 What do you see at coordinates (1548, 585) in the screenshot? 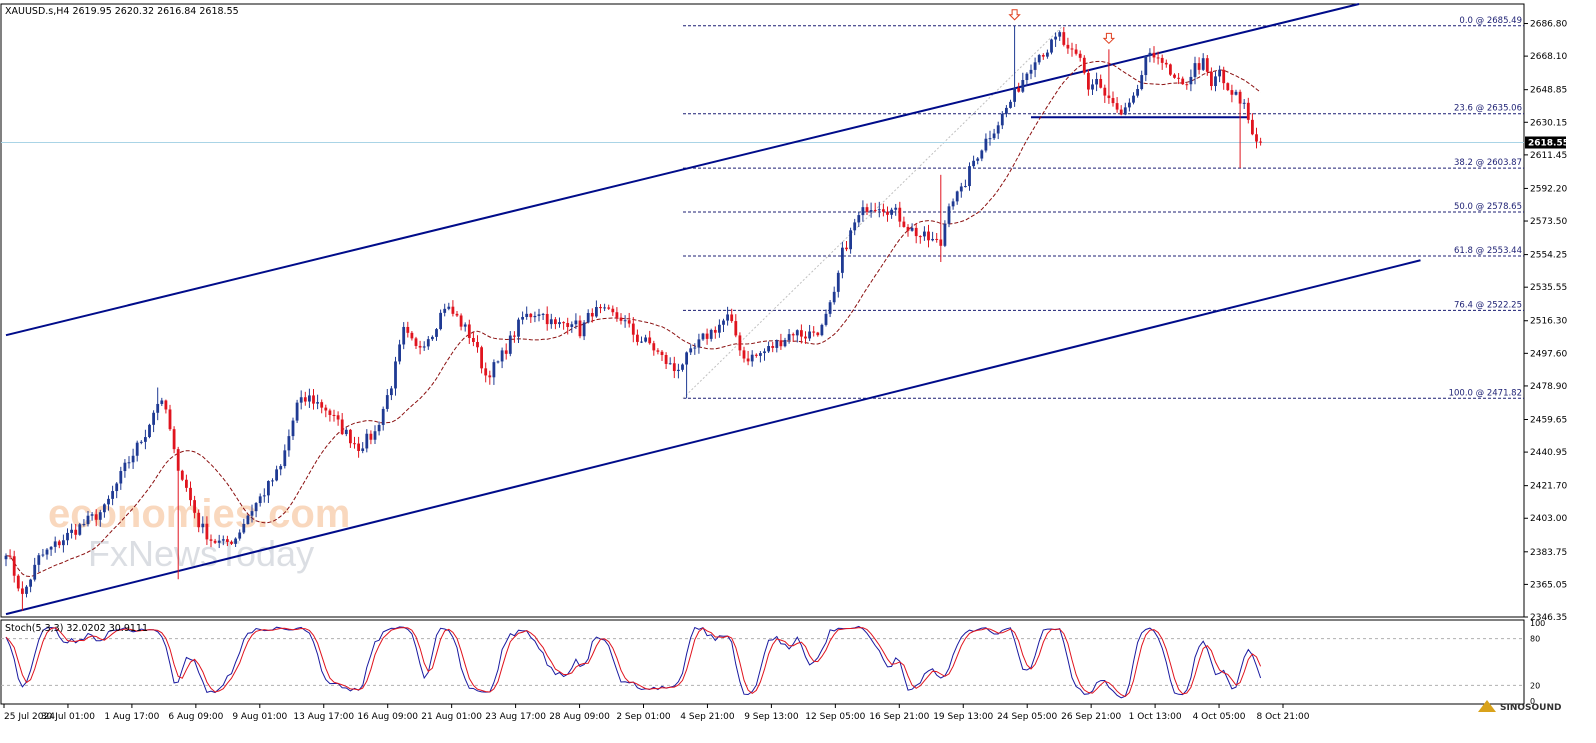
I see `y-tick-label: 2365.05` at bounding box center [1548, 585].